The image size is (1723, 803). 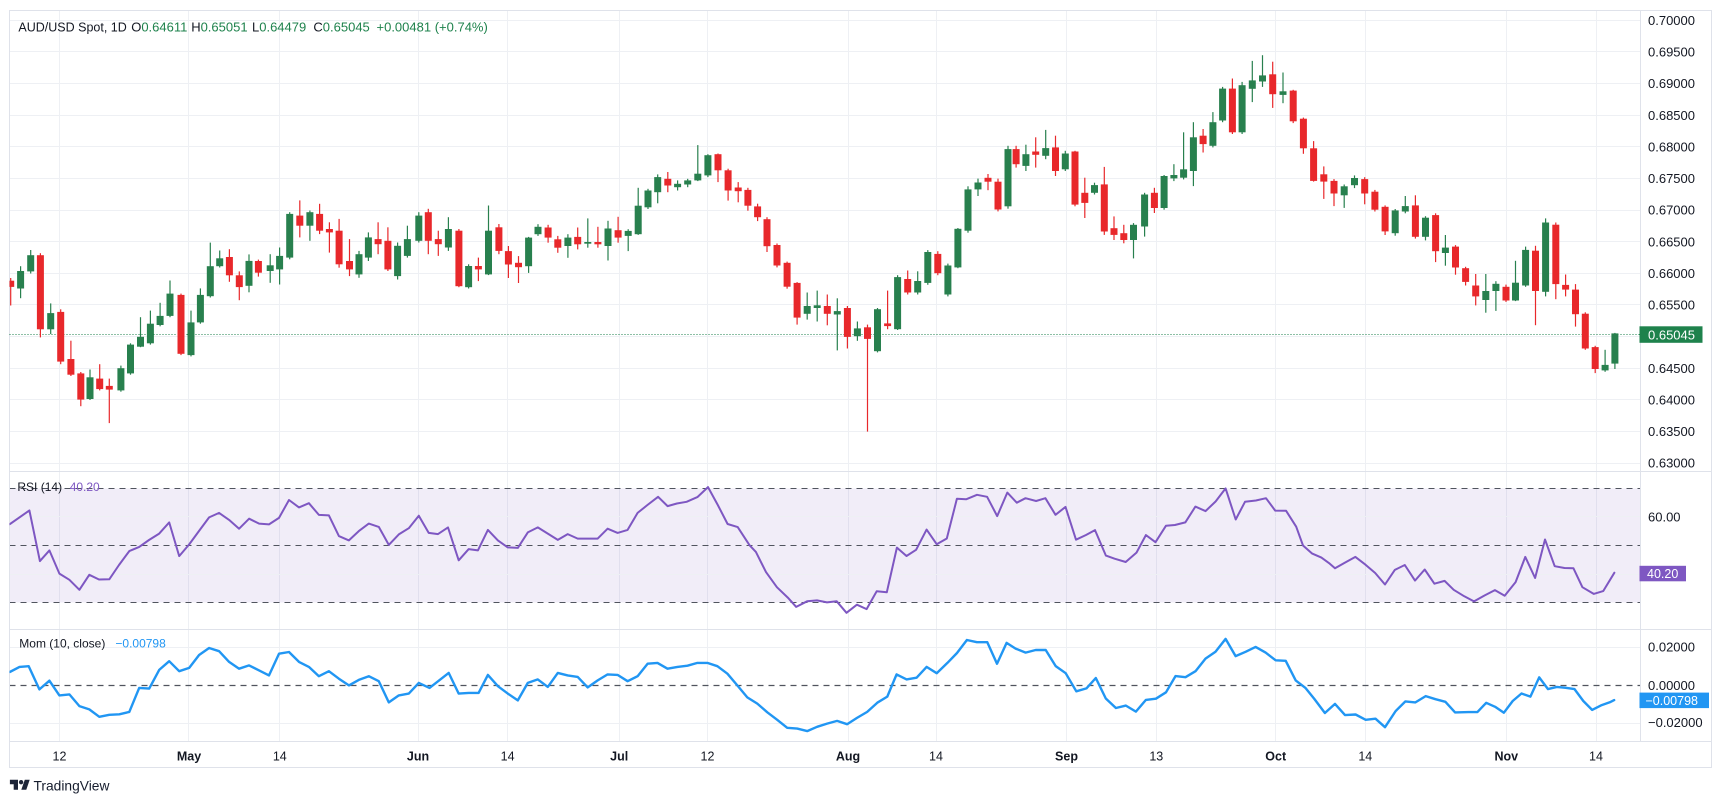 What do you see at coordinates (1156, 756) in the screenshot?
I see `svg-text: 13` at bounding box center [1156, 756].